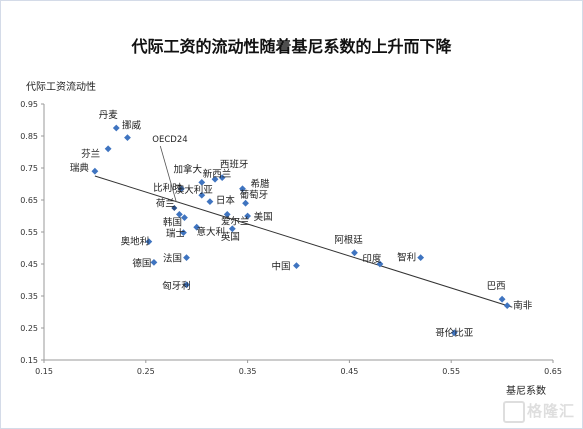 This screenshot has height=429, width=583. Describe the element at coordinates (90, 154) in the screenshot. I see `data-point-label: 芬兰` at that location.